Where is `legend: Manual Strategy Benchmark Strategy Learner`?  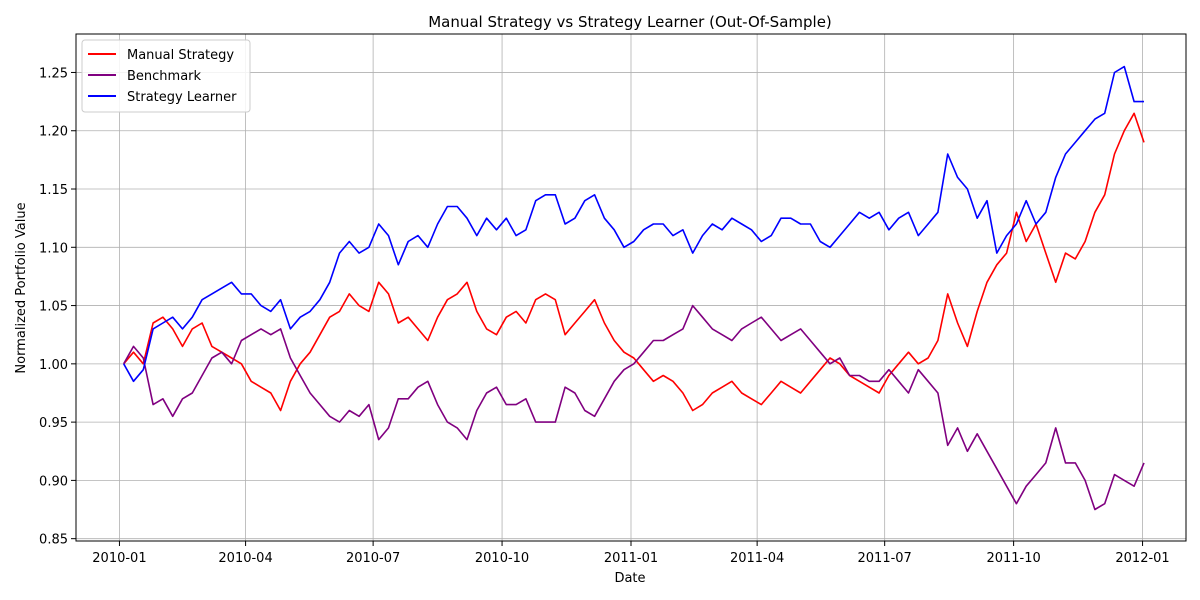
legend: Manual Strategy Benchmark Strategy Learner is located at coordinates (166, 76).